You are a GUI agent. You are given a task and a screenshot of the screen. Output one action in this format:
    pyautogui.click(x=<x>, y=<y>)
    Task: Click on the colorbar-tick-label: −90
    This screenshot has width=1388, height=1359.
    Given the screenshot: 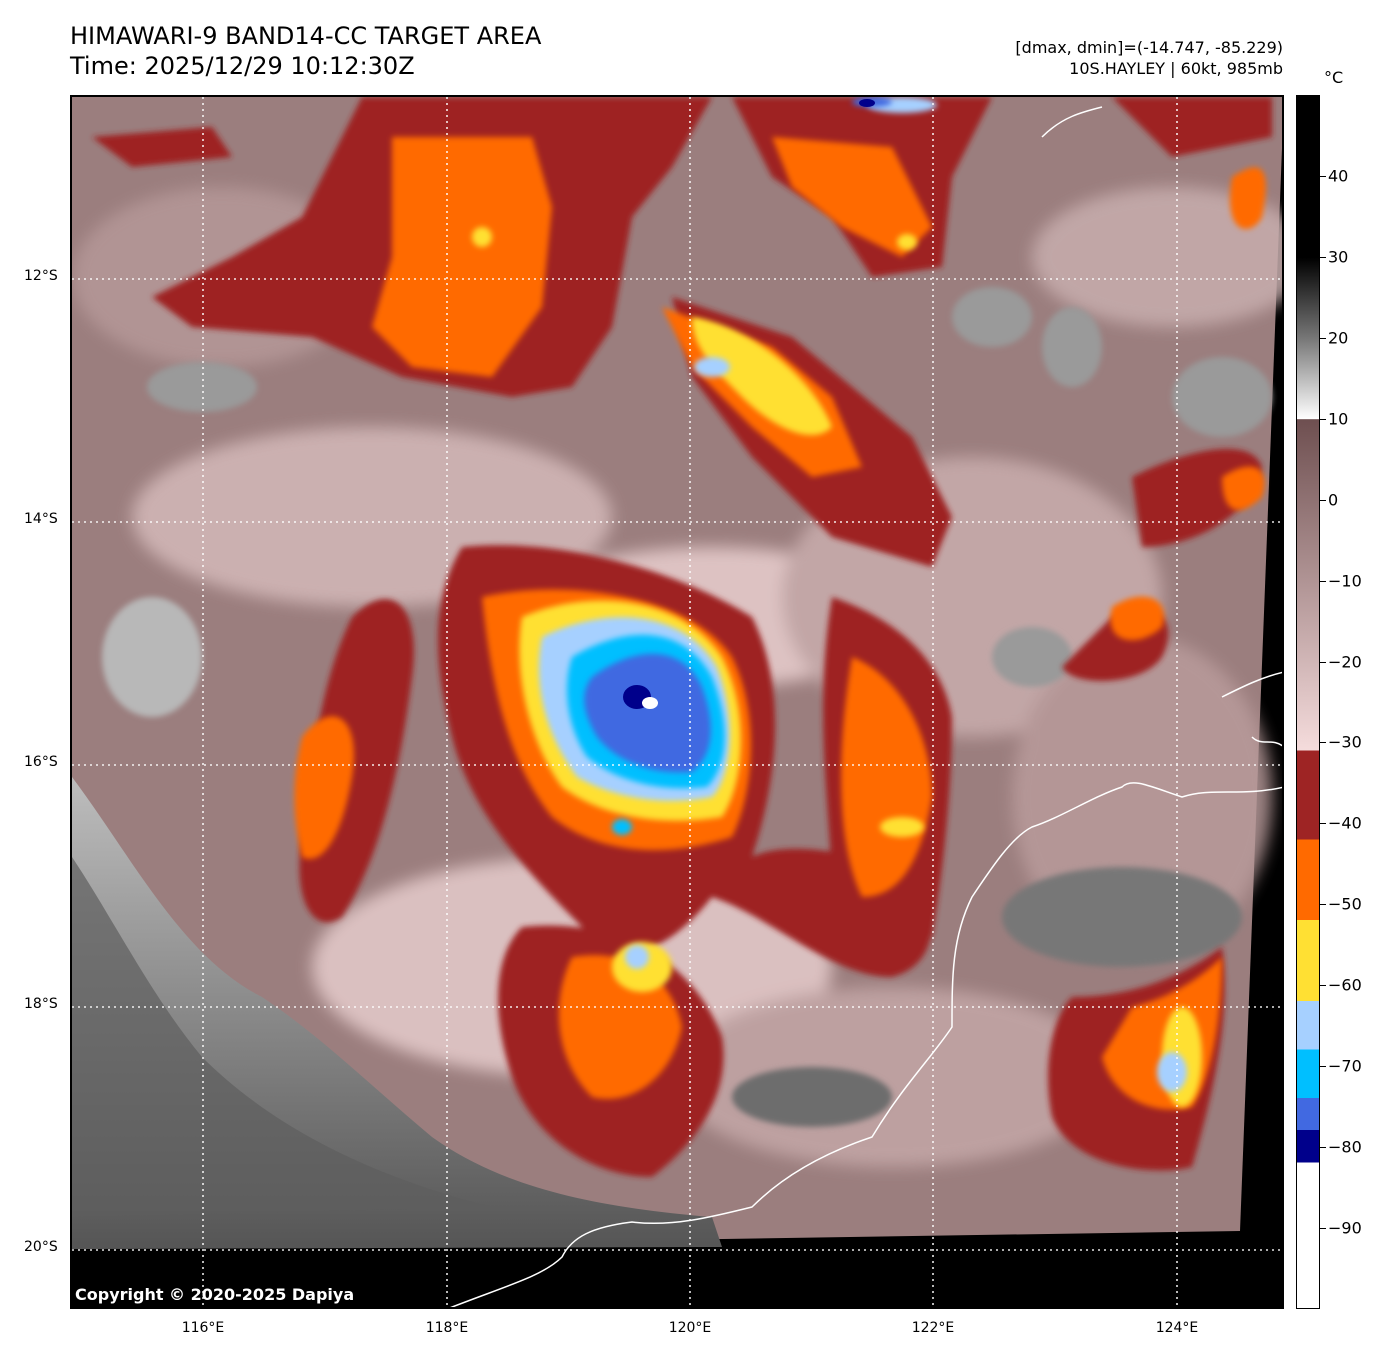 What is the action you would take?
    pyautogui.click(x=1345, y=1228)
    